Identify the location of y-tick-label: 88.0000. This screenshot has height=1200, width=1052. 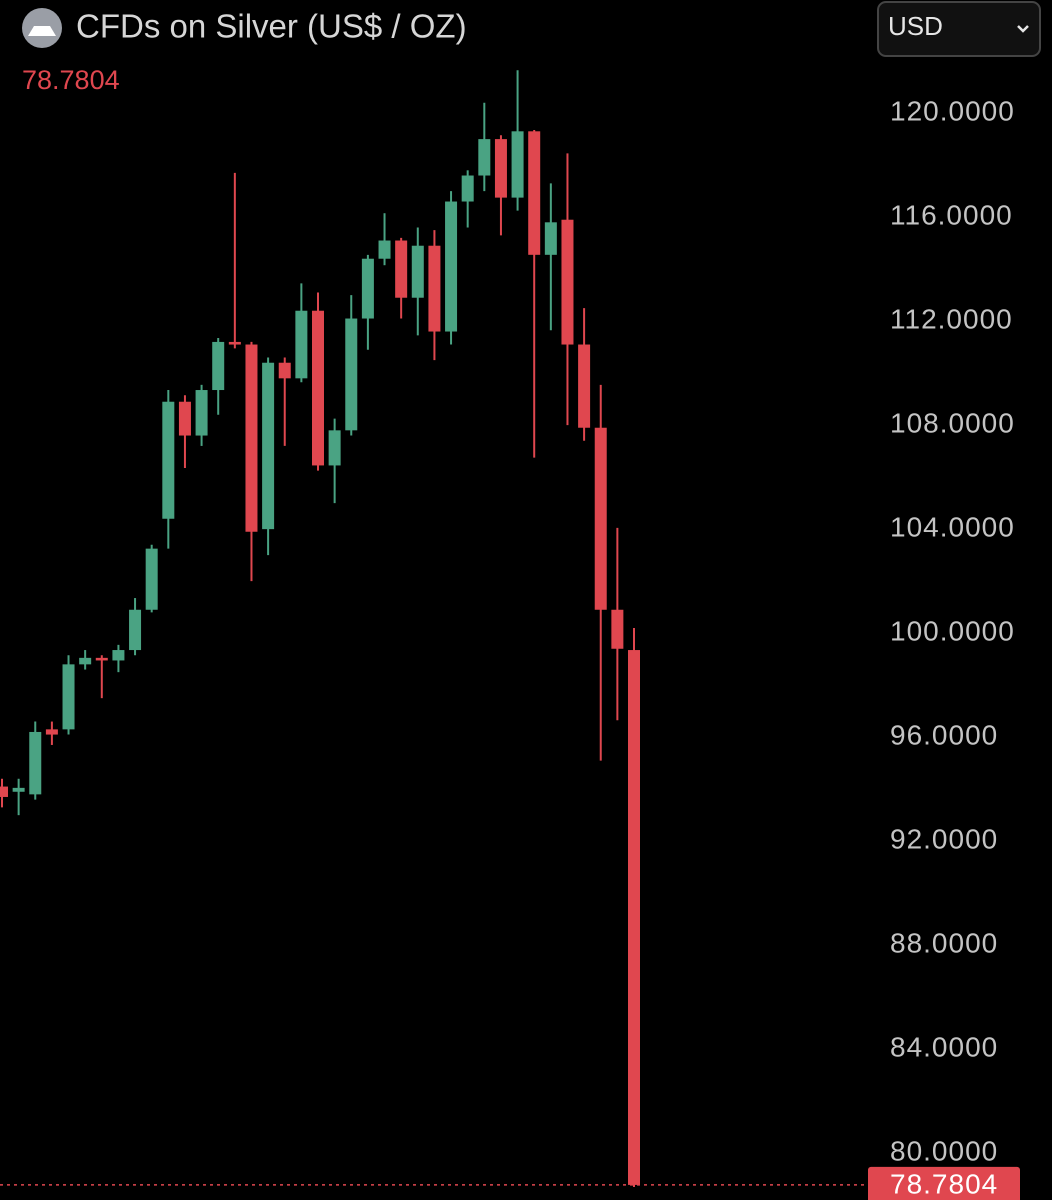
(944, 943).